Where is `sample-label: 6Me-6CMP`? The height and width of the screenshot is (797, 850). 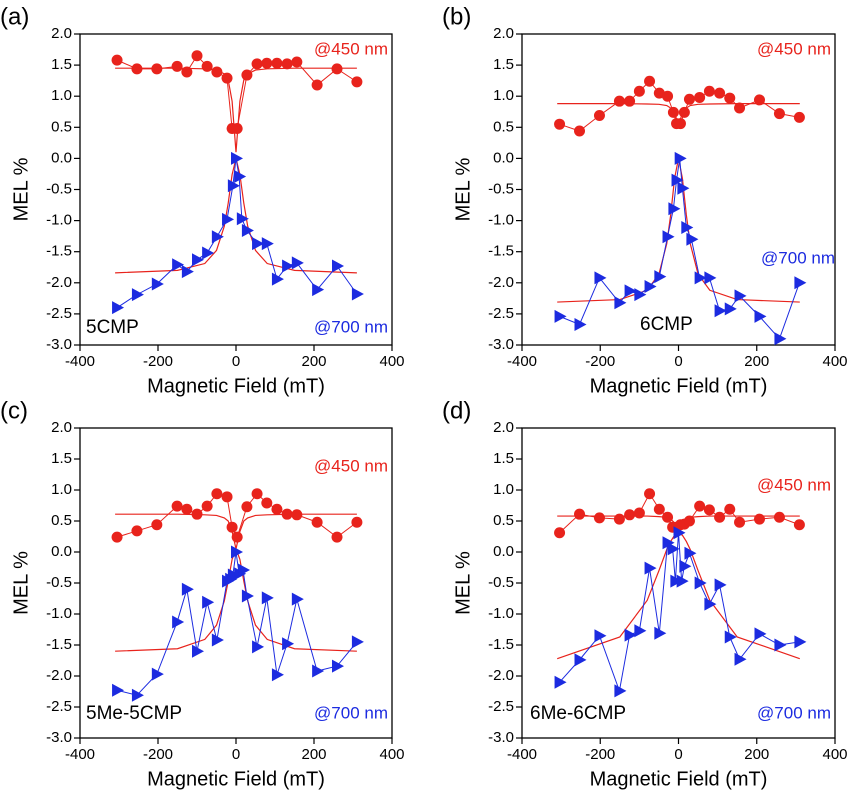 sample-label: 6Me-6CMP is located at coordinates (578, 713).